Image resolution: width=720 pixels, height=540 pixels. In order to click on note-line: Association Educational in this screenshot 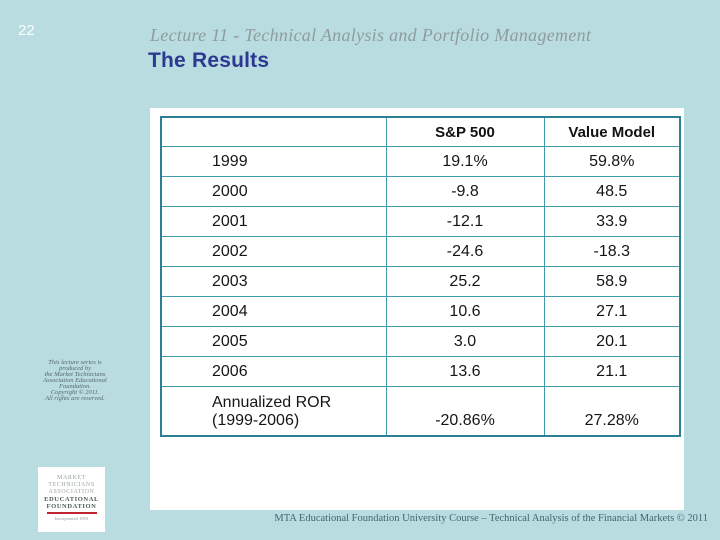, I will do `click(75, 380)`.